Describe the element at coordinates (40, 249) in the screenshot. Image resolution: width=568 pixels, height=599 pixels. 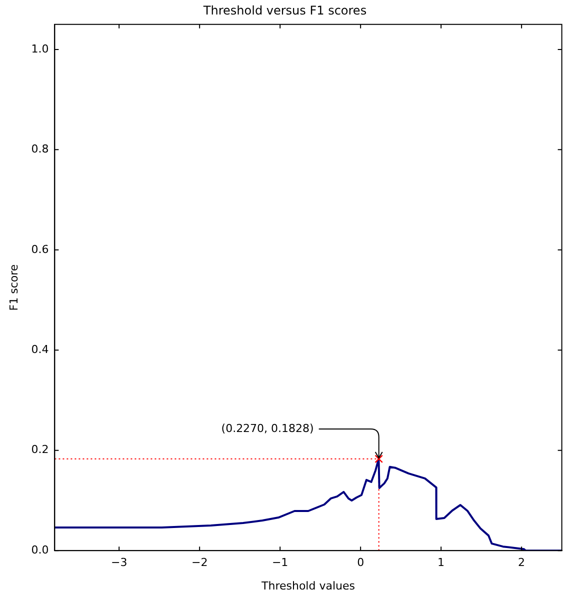
I see `y-tick-label: 0.6` at that location.